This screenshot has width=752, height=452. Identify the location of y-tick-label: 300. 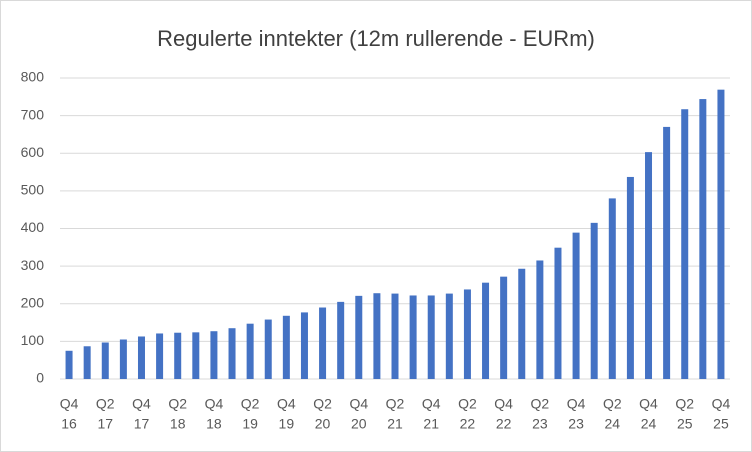
(33, 265).